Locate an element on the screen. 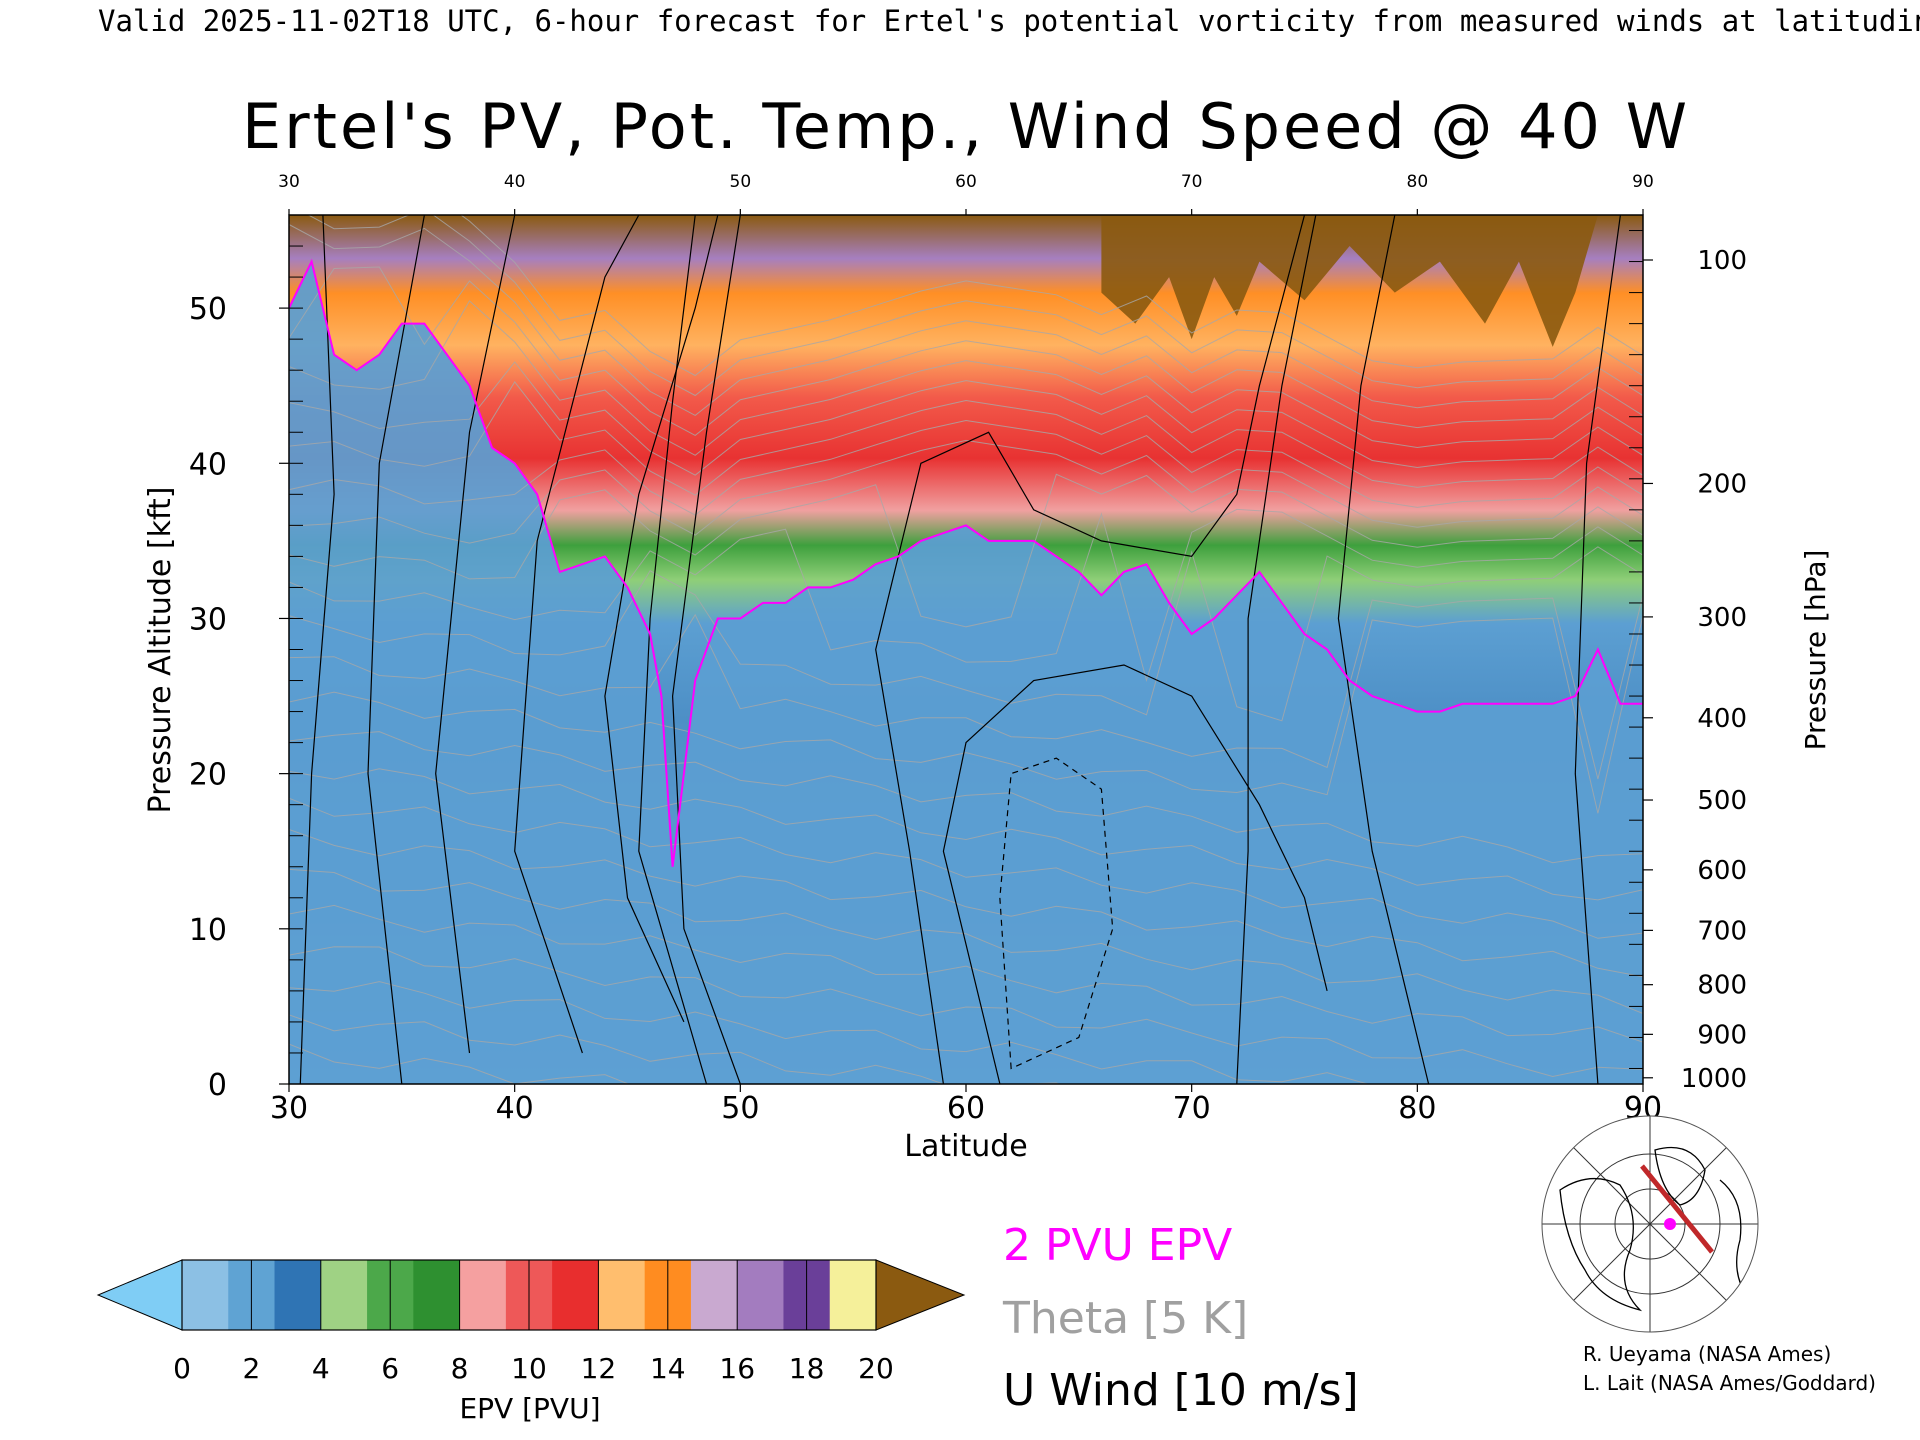 This screenshot has width=1920, height=1440. y-tick-label: 40 is located at coordinates (208, 464).